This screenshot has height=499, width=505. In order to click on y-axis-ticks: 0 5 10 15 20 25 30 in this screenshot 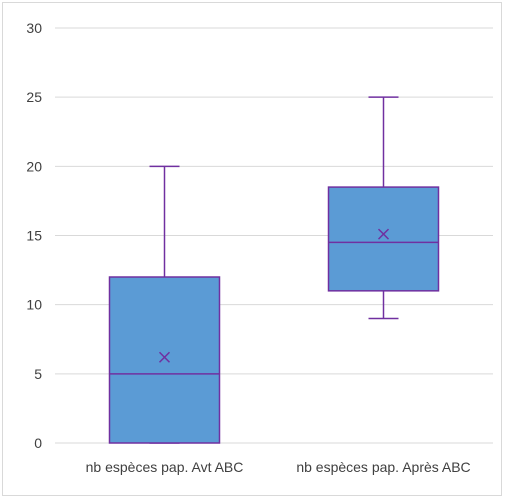, I will do `click(34, 235)`.